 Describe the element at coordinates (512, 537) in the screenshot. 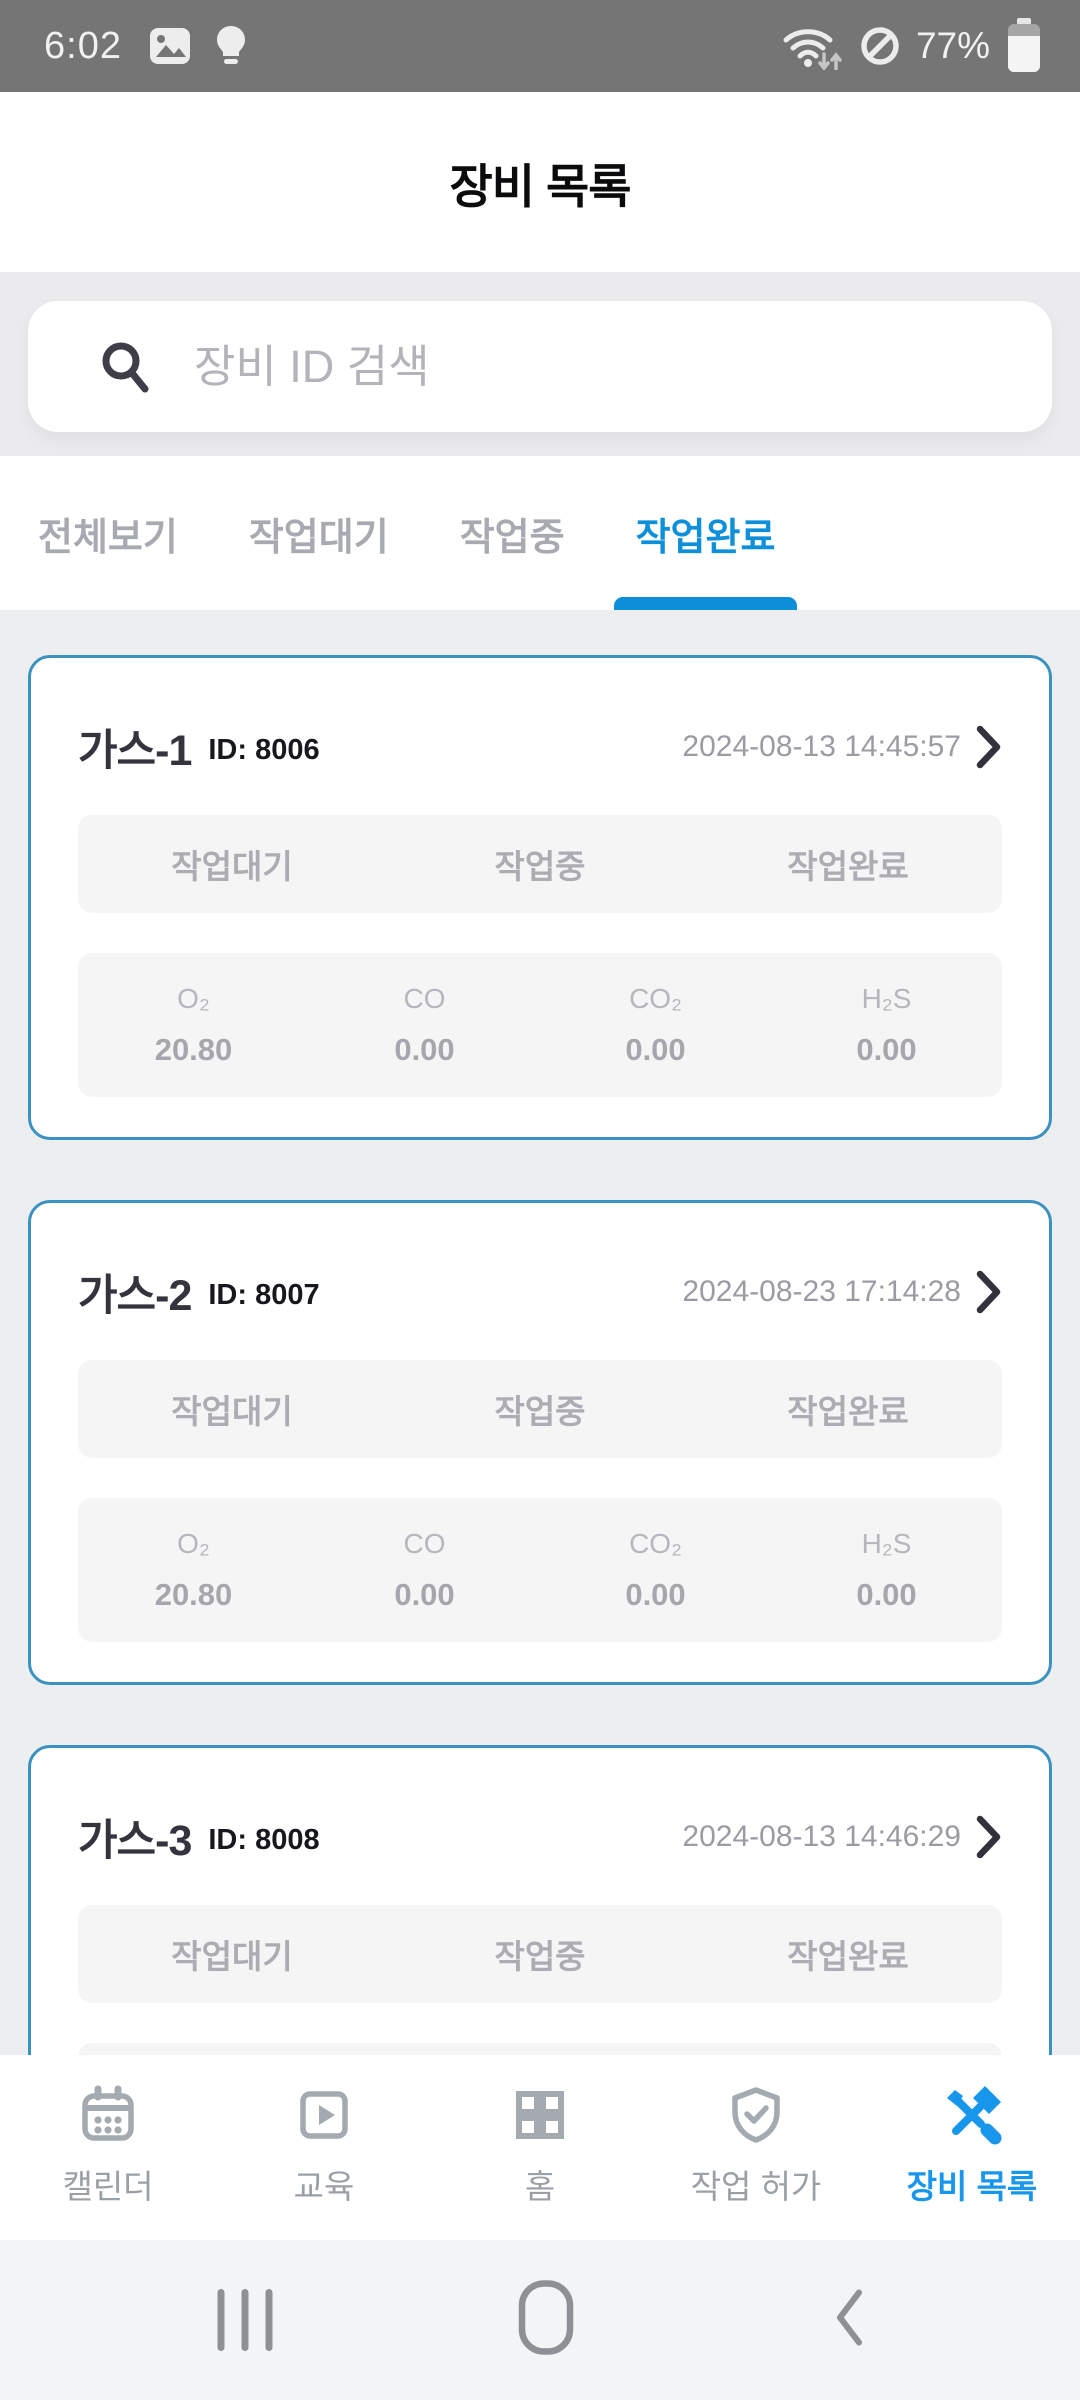

I see `tab-working: 작업중` at that location.